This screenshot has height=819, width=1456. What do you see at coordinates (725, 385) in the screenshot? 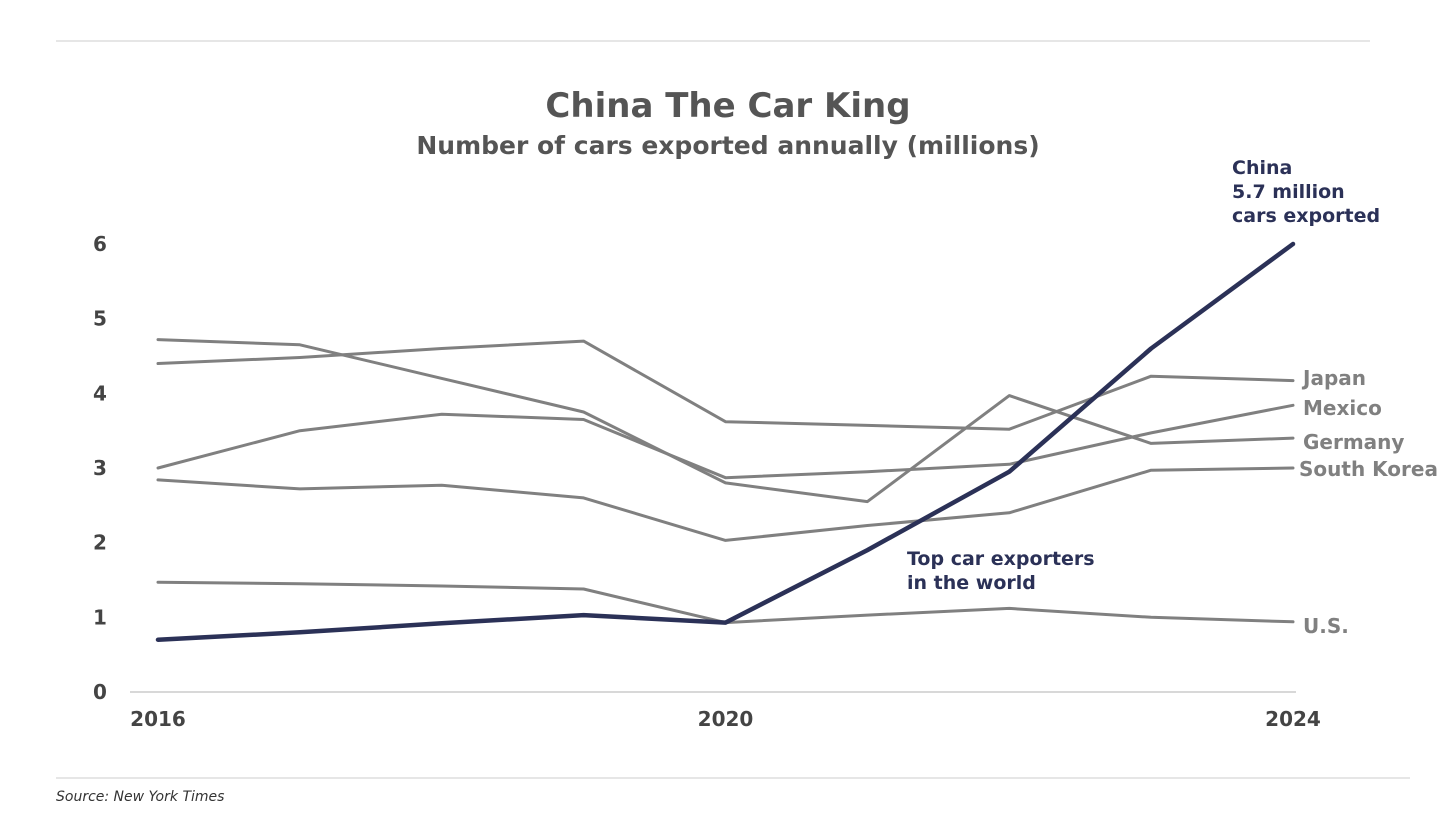
I see `series-line-japan` at bounding box center [725, 385].